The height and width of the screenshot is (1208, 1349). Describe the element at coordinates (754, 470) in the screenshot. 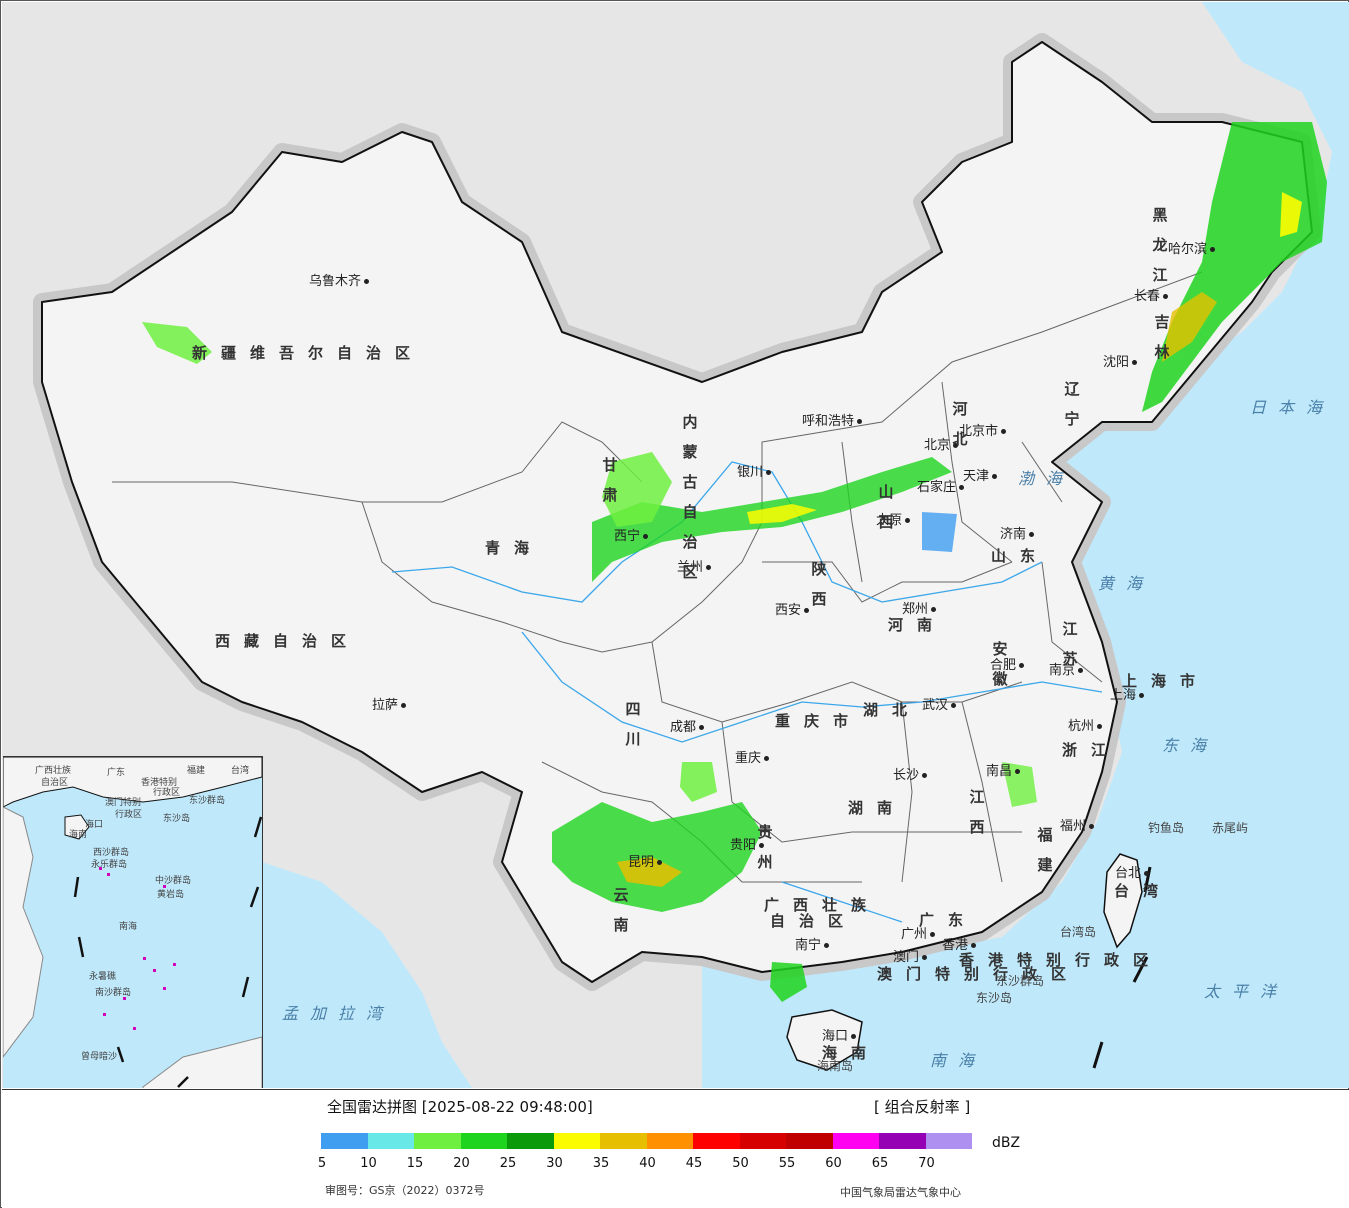

I see `city-label: 银川` at that location.